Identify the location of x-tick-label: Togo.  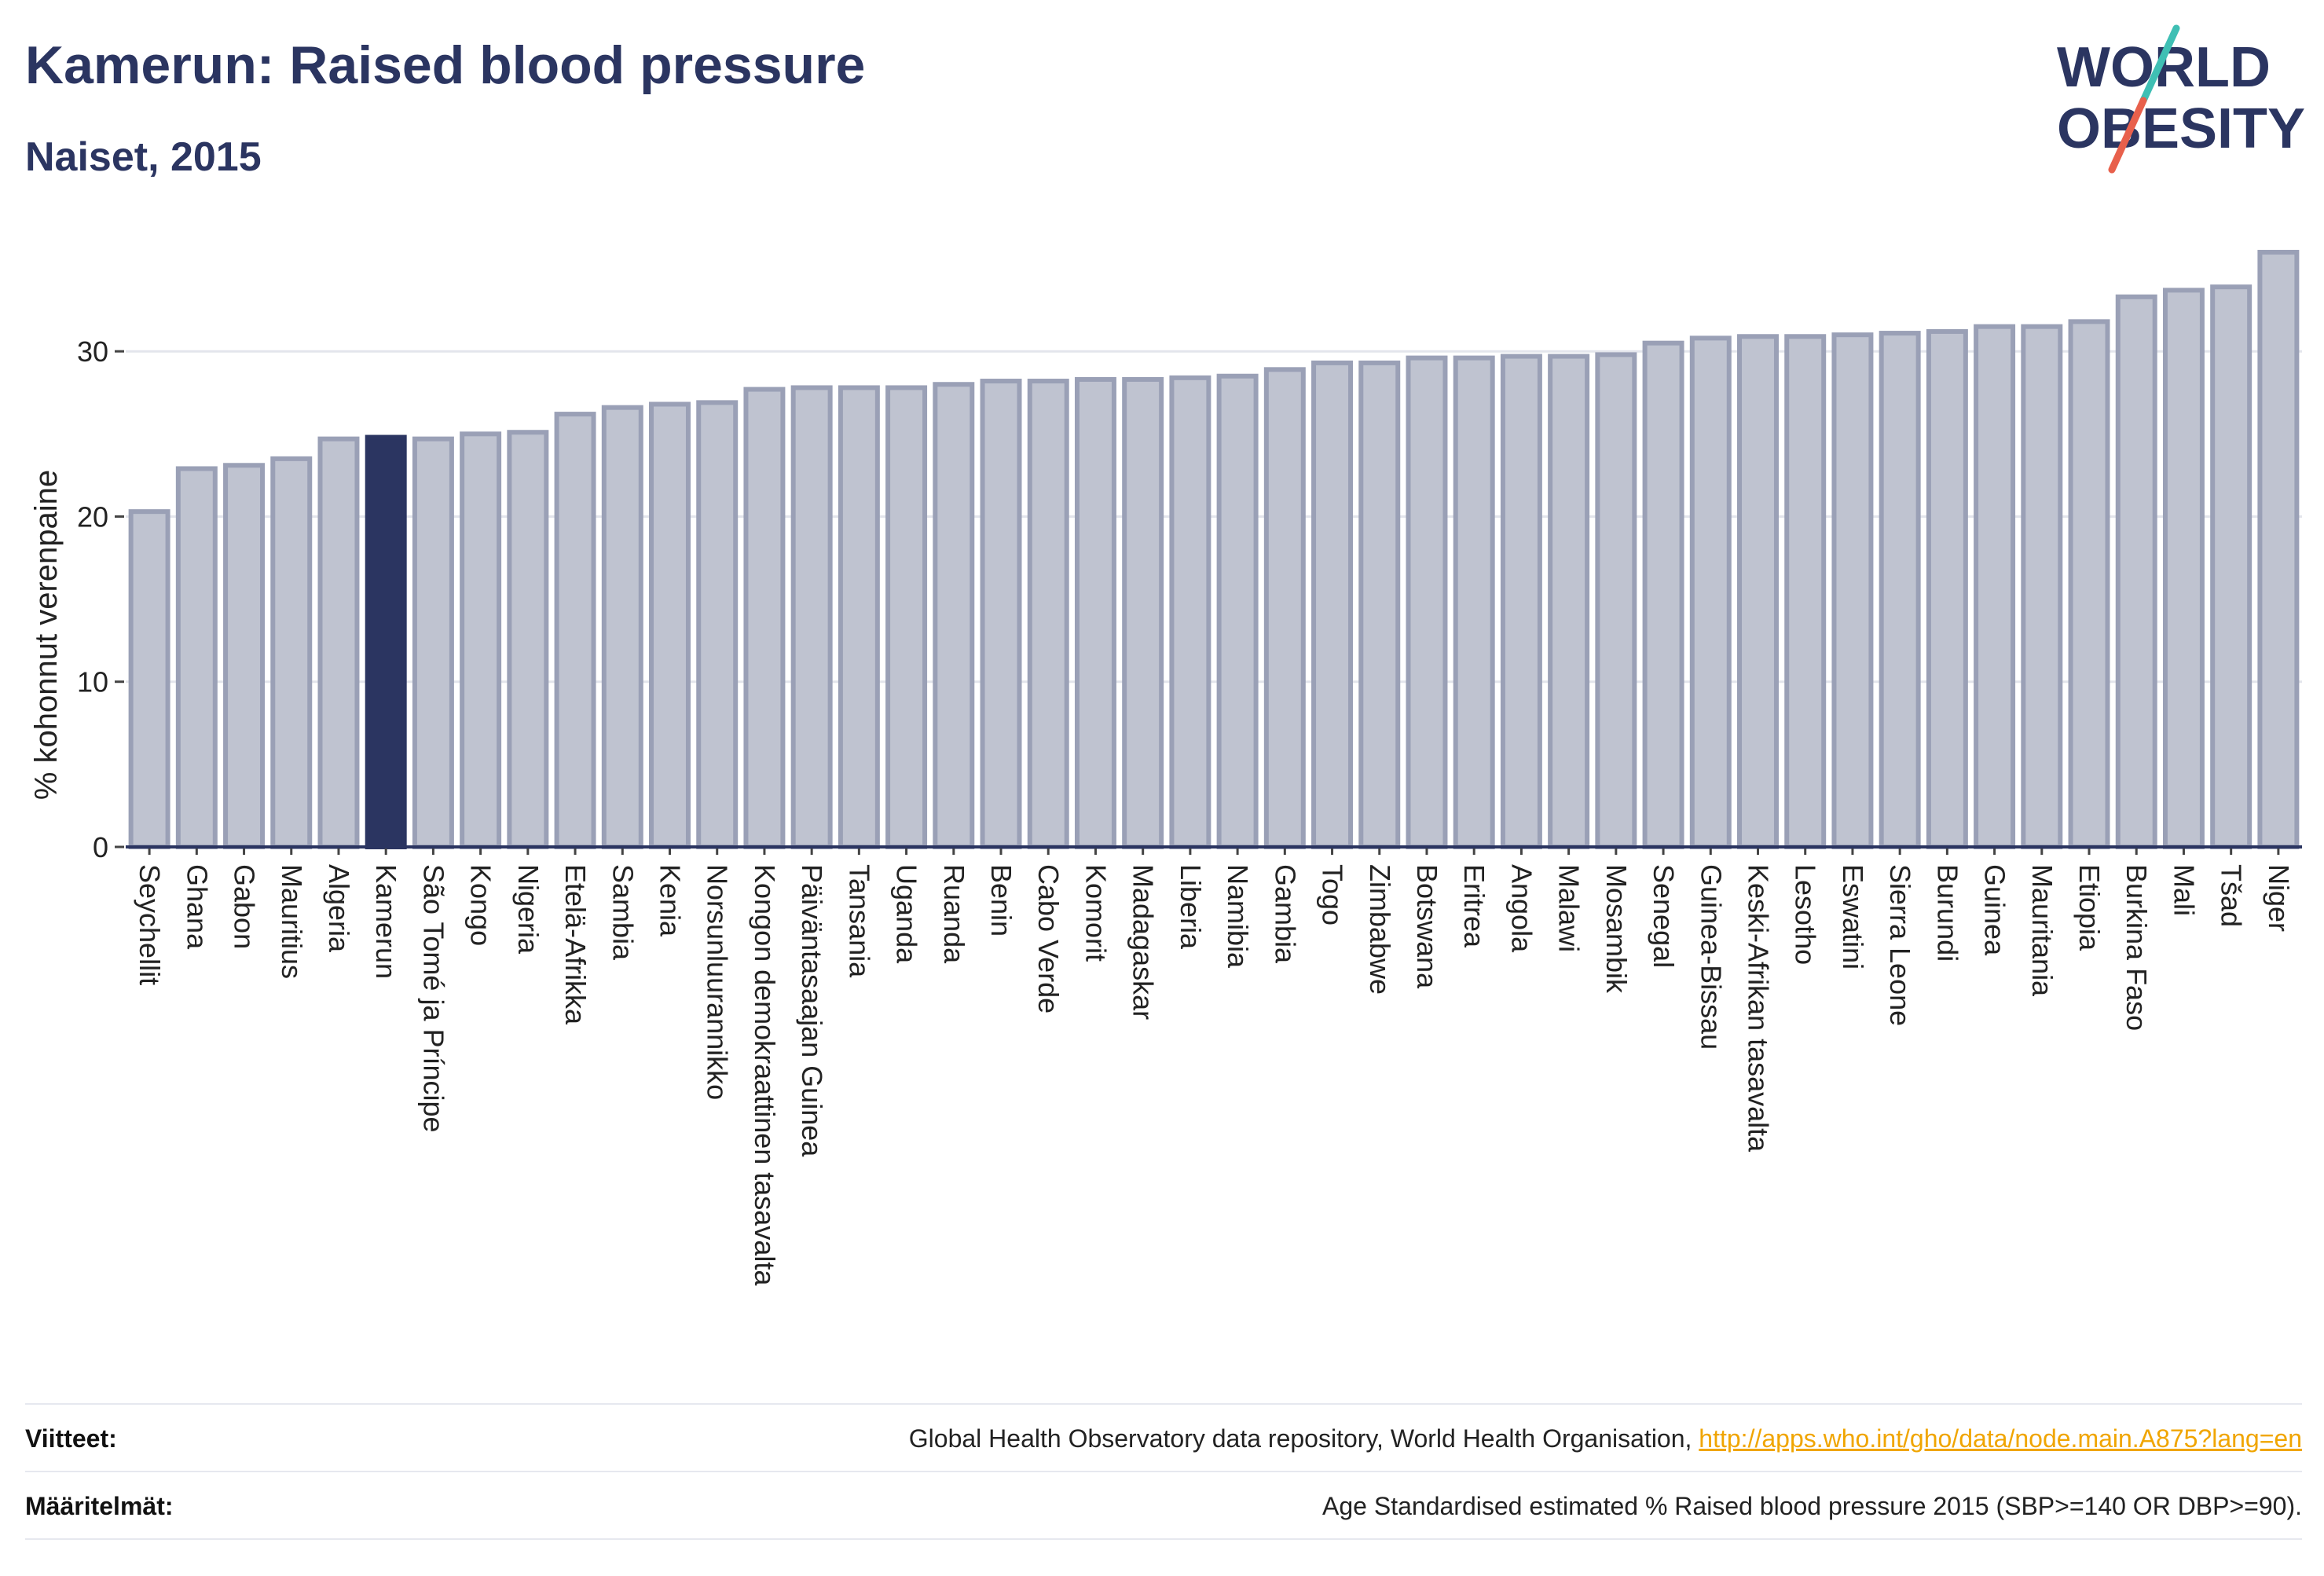
(1333, 894).